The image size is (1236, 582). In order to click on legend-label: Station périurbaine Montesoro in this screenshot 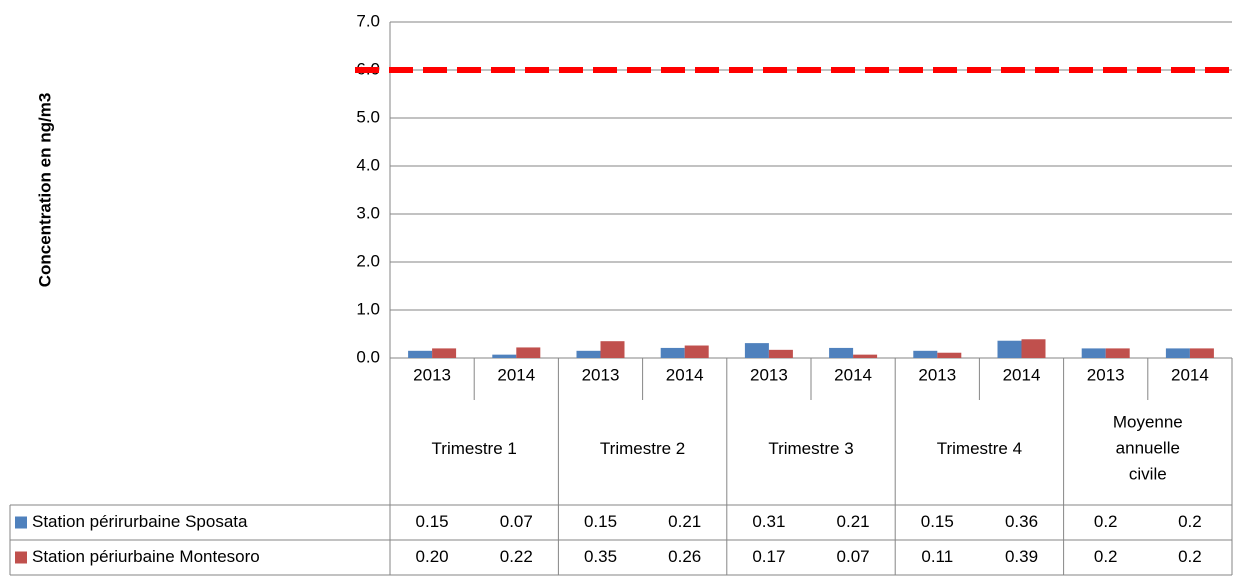, I will do `click(146, 556)`.